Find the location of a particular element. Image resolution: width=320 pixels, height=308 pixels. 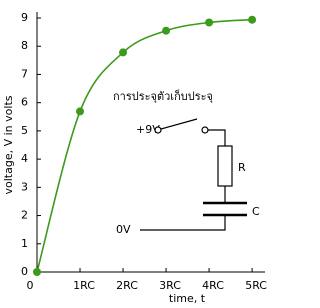

diagram-title: การประจุตัวเก็บประจุ is located at coordinates (163, 96).